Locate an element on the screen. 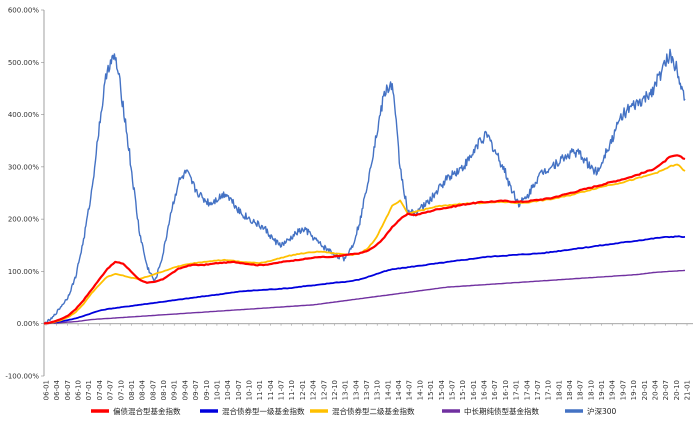 The image size is (700, 424). x-tick-label: 15-07 is located at coordinates (452, 390).